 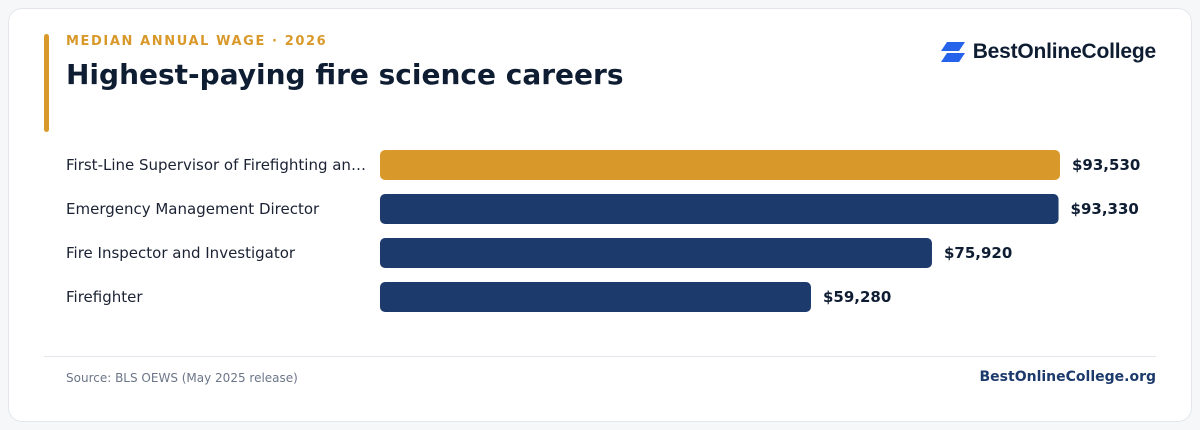 I want to click on accent-bar, so click(x=46, y=83).